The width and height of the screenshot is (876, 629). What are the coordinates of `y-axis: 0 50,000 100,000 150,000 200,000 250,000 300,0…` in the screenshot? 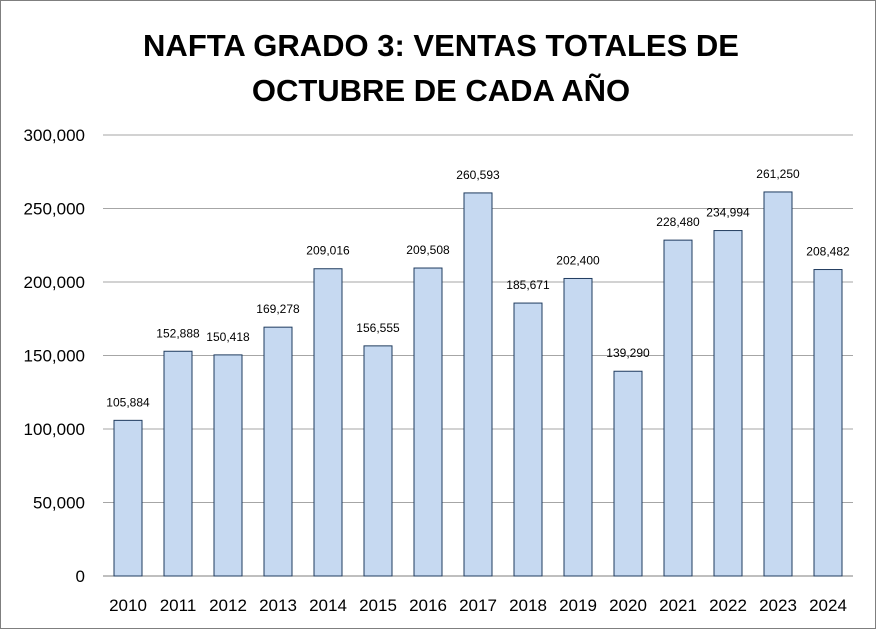 It's located at (54, 356).